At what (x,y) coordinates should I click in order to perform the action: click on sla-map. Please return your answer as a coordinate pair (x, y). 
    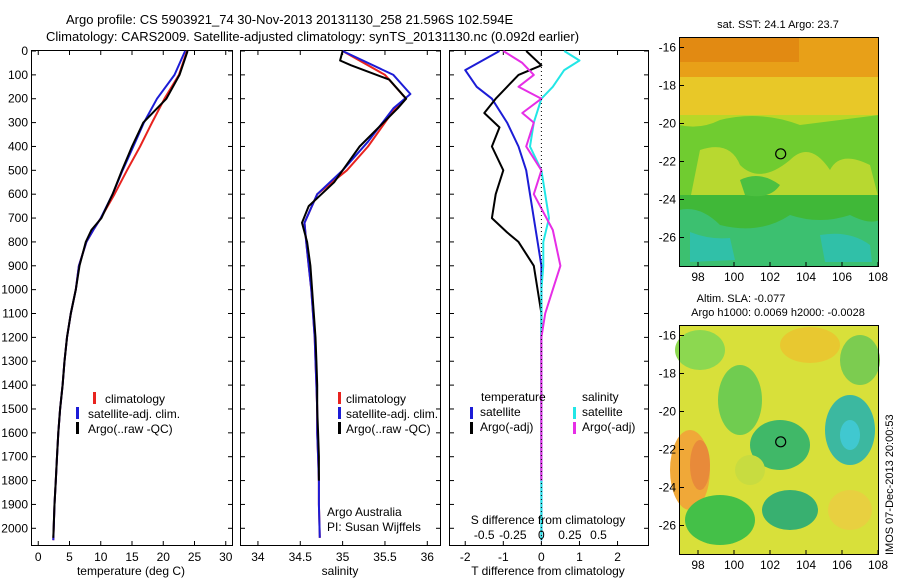
    Looking at the image, I should click on (775, 440).